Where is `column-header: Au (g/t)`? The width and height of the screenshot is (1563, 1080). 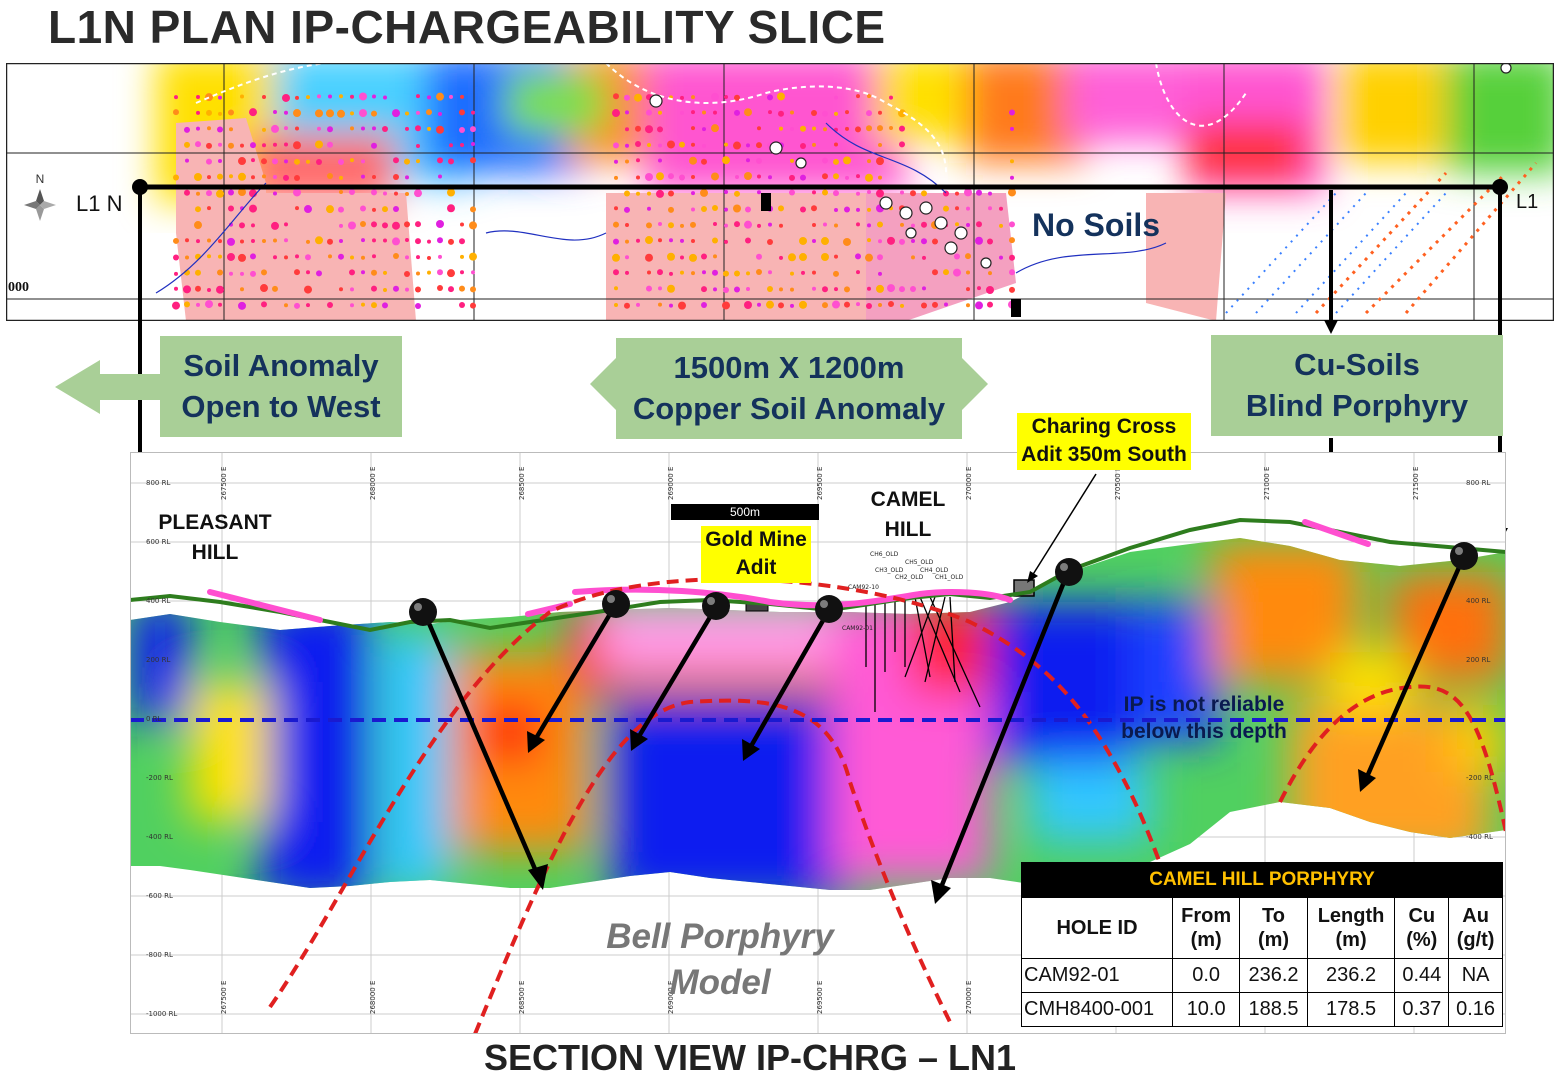
column-header: Au (g/t) is located at coordinates (1475, 928).